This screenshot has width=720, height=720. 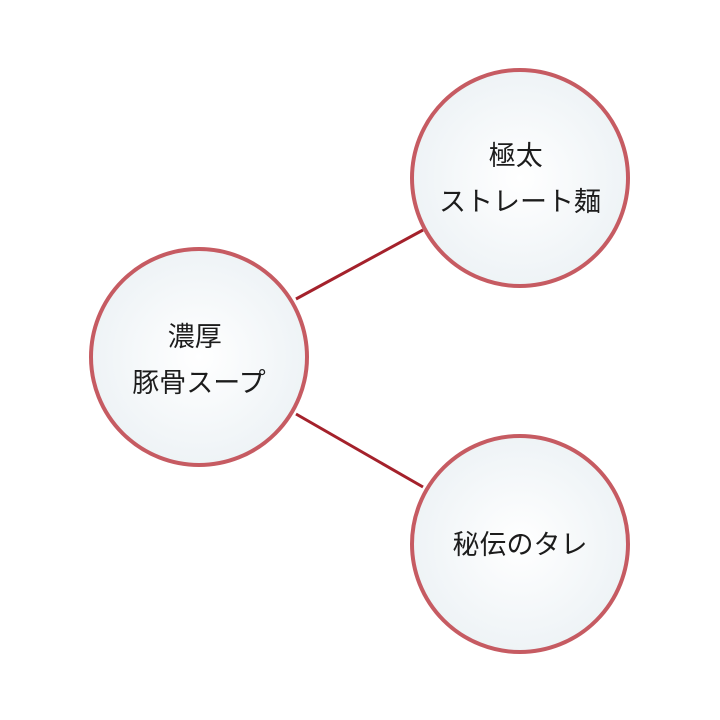 I want to click on node-tare-circle, so click(x=520, y=544).